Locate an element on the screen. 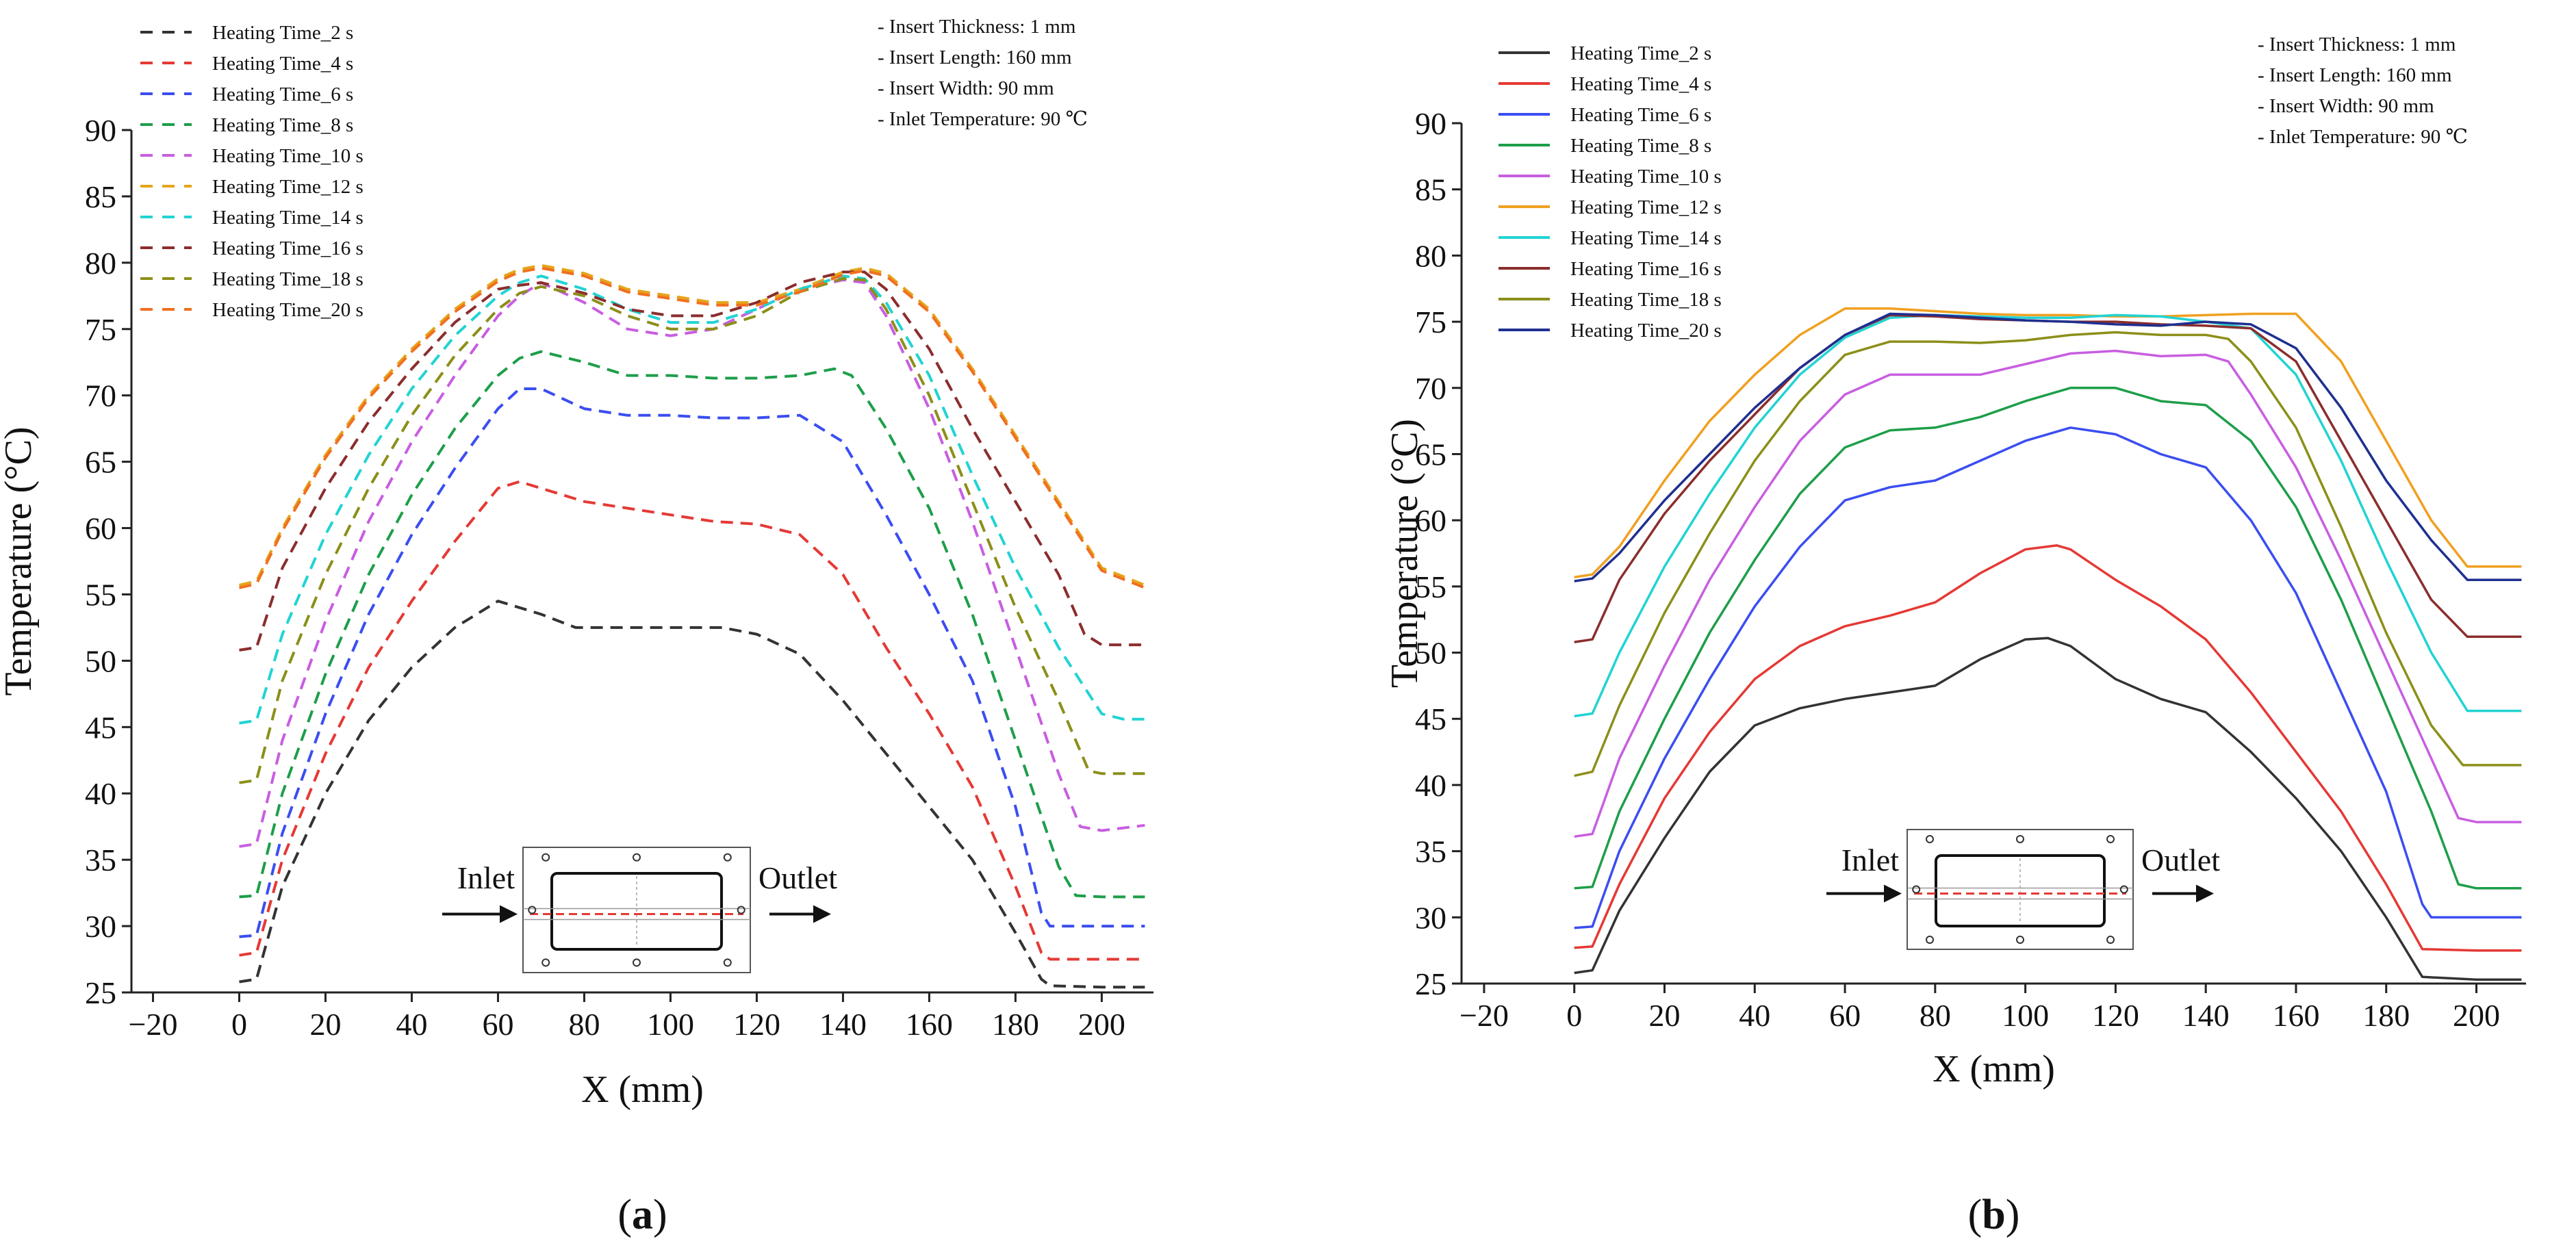 The height and width of the screenshot is (1258, 2576). legend-label: Heating Time_8 s is located at coordinates (282, 125).